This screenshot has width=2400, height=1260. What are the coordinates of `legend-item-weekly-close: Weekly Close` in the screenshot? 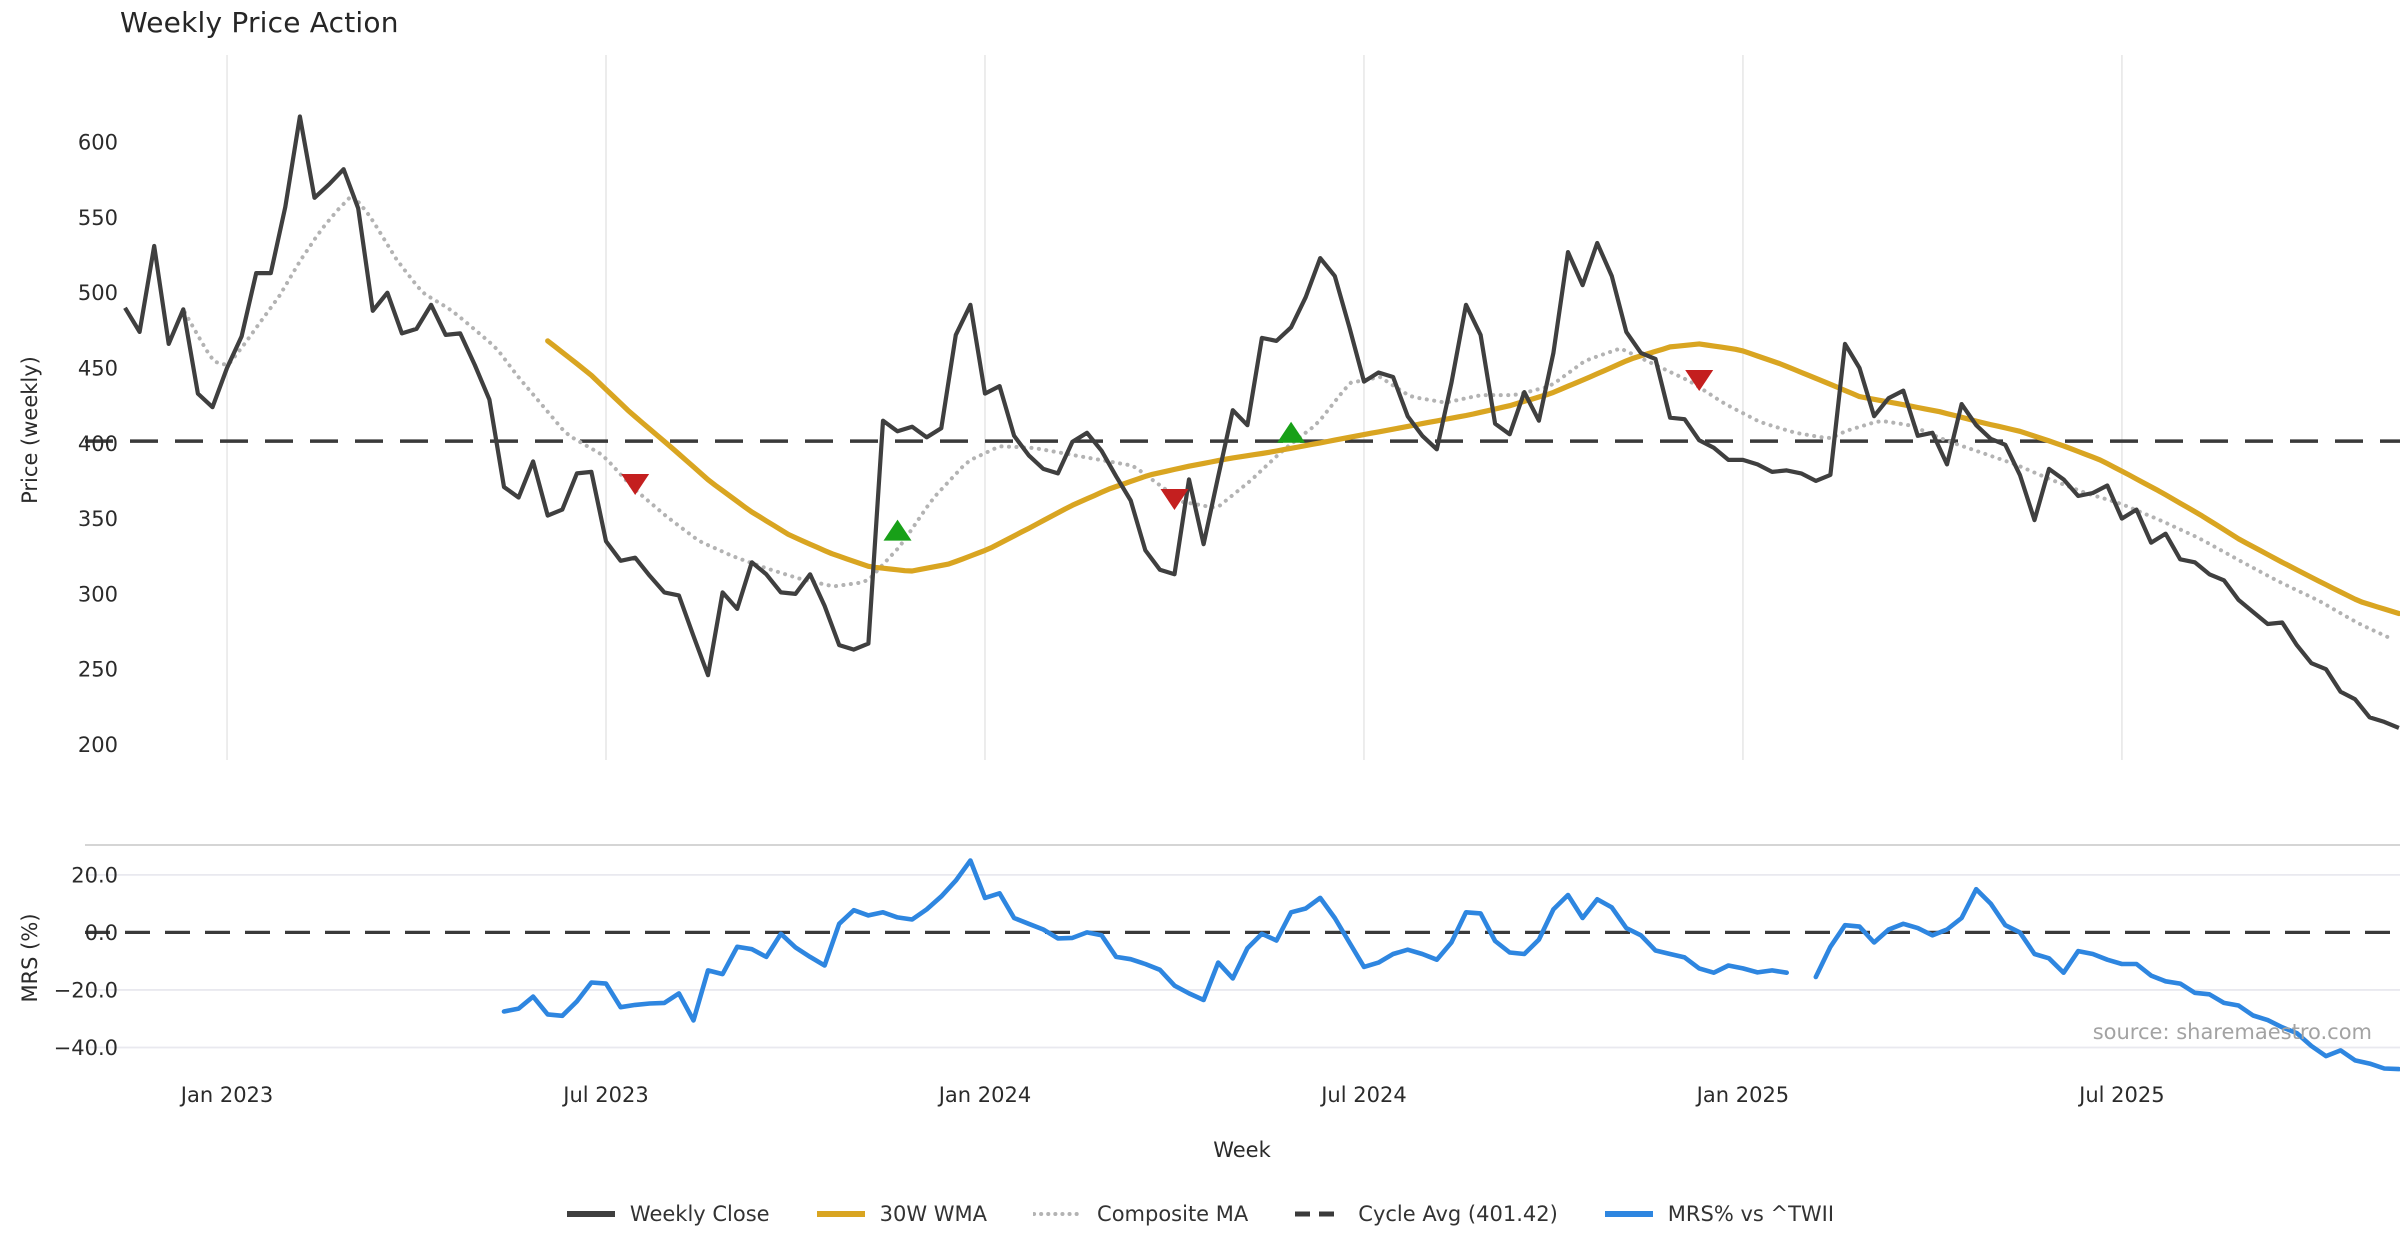 It's located at (668, 1214).